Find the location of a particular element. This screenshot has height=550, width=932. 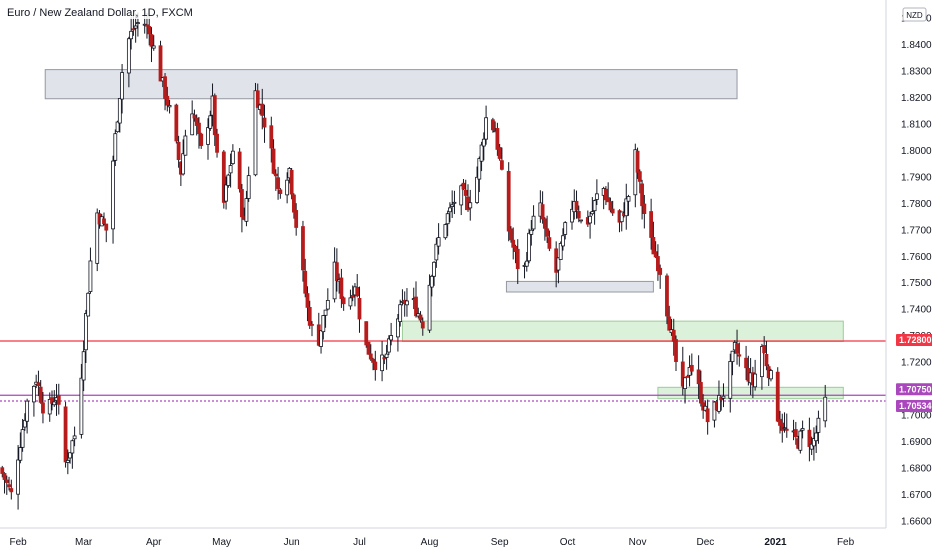

time-tick-label: Dec is located at coordinates (705, 542).